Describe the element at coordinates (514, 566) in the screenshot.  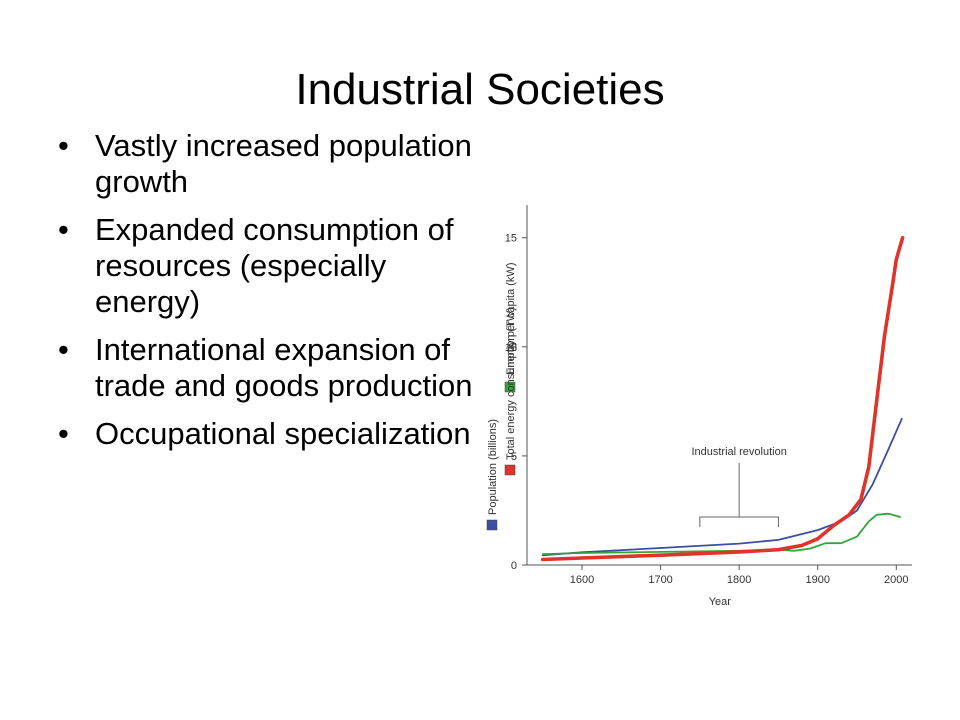
I see `y-tick-label: 0` at that location.